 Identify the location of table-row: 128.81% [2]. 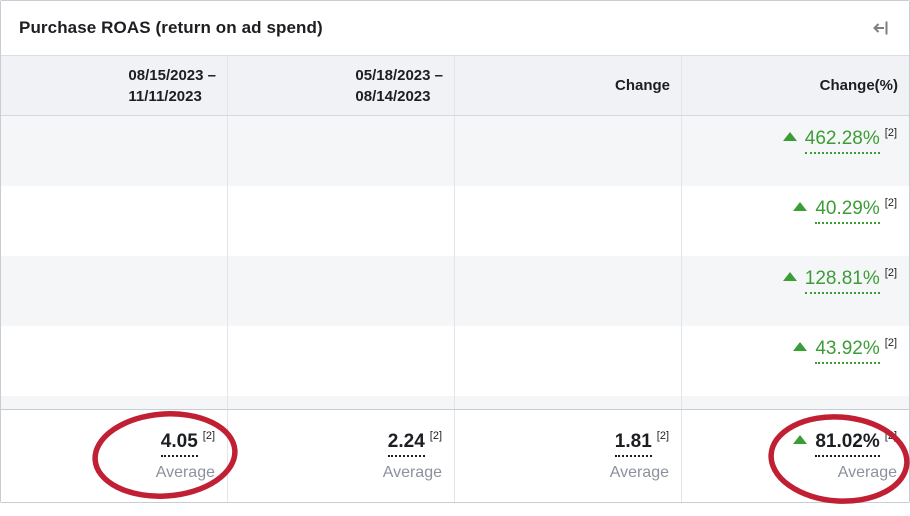
(455, 291).